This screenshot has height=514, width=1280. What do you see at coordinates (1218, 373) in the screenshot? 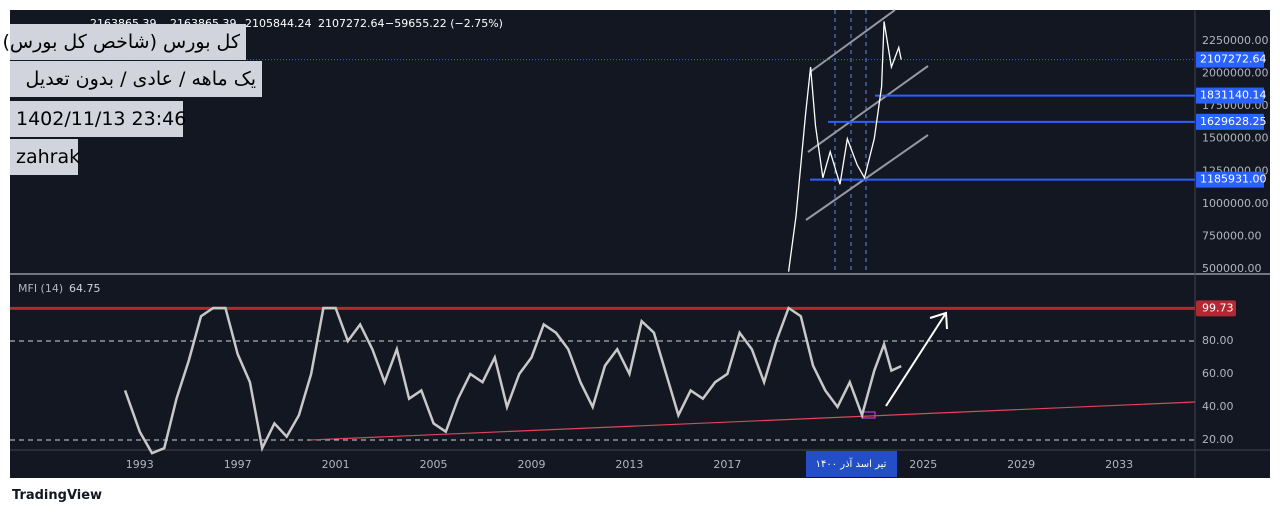
I see `y-tick-label: 60.00` at bounding box center [1218, 373].